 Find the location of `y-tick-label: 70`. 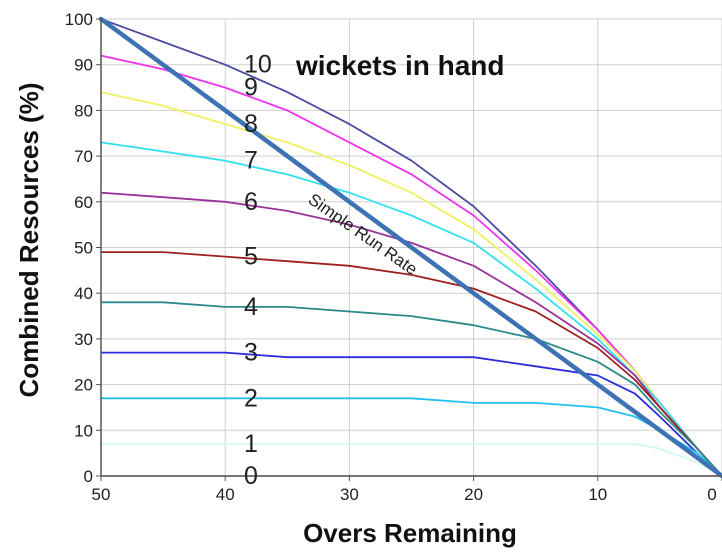

y-tick-label: 70 is located at coordinates (83, 156).